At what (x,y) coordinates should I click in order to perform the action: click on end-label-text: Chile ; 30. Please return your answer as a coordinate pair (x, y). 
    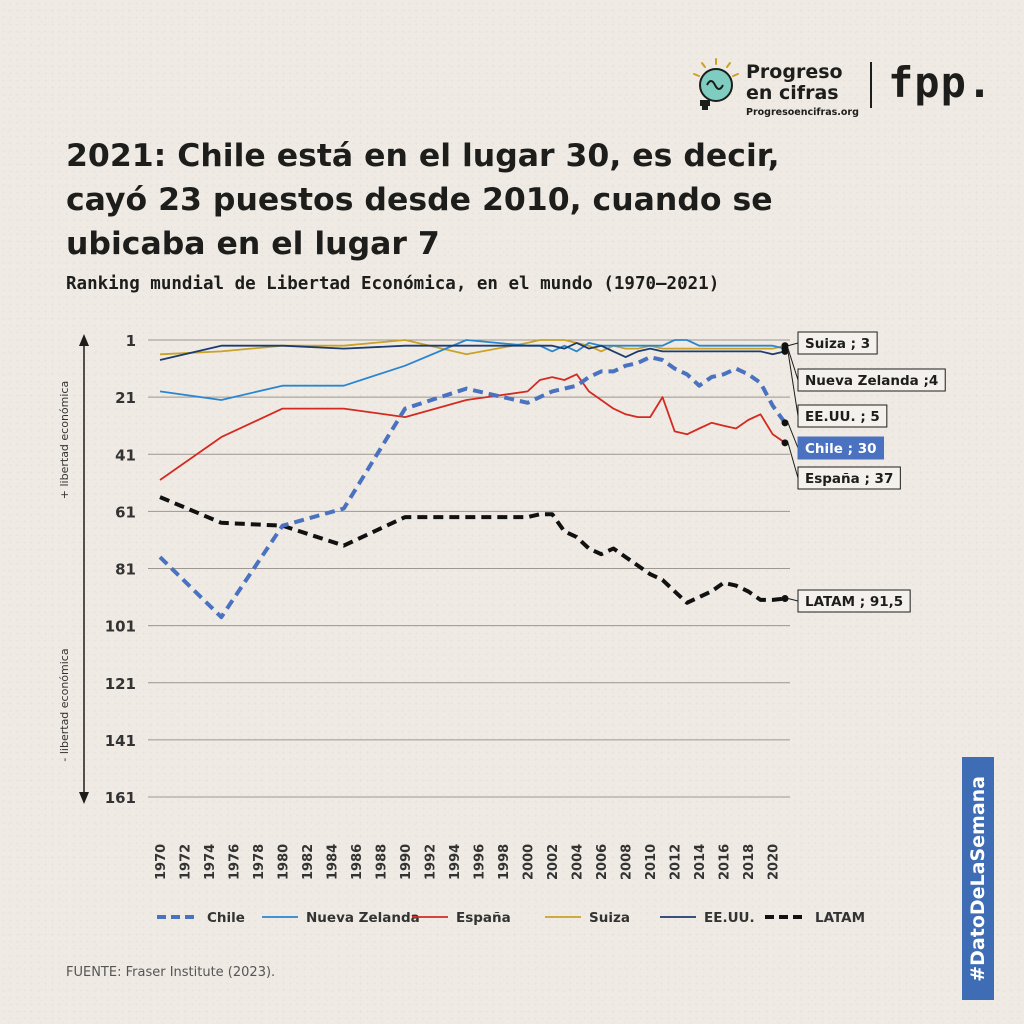
    Looking at the image, I should click on (841, 449).